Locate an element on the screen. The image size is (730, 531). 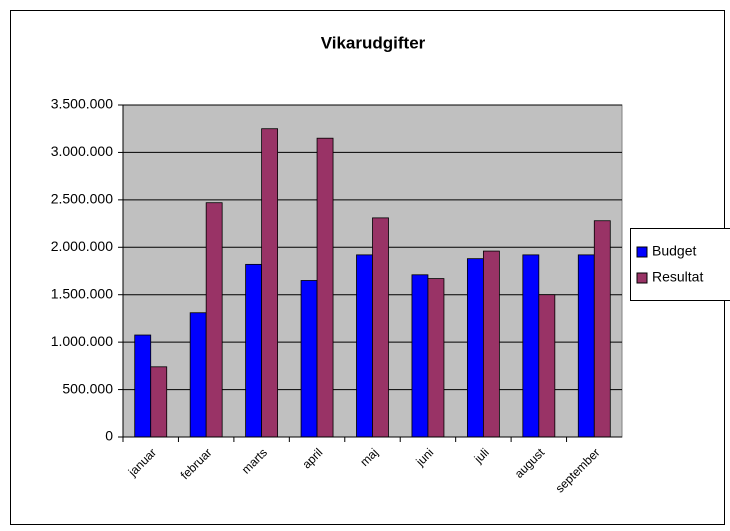
legend-label: Resultat is located at coordinates (677, 277).